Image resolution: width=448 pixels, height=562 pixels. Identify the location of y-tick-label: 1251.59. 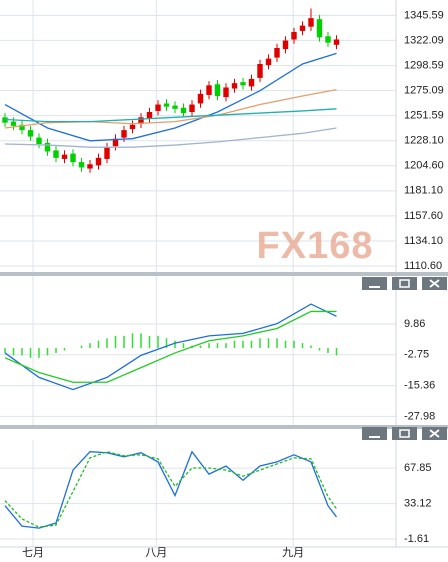
(424, 116).